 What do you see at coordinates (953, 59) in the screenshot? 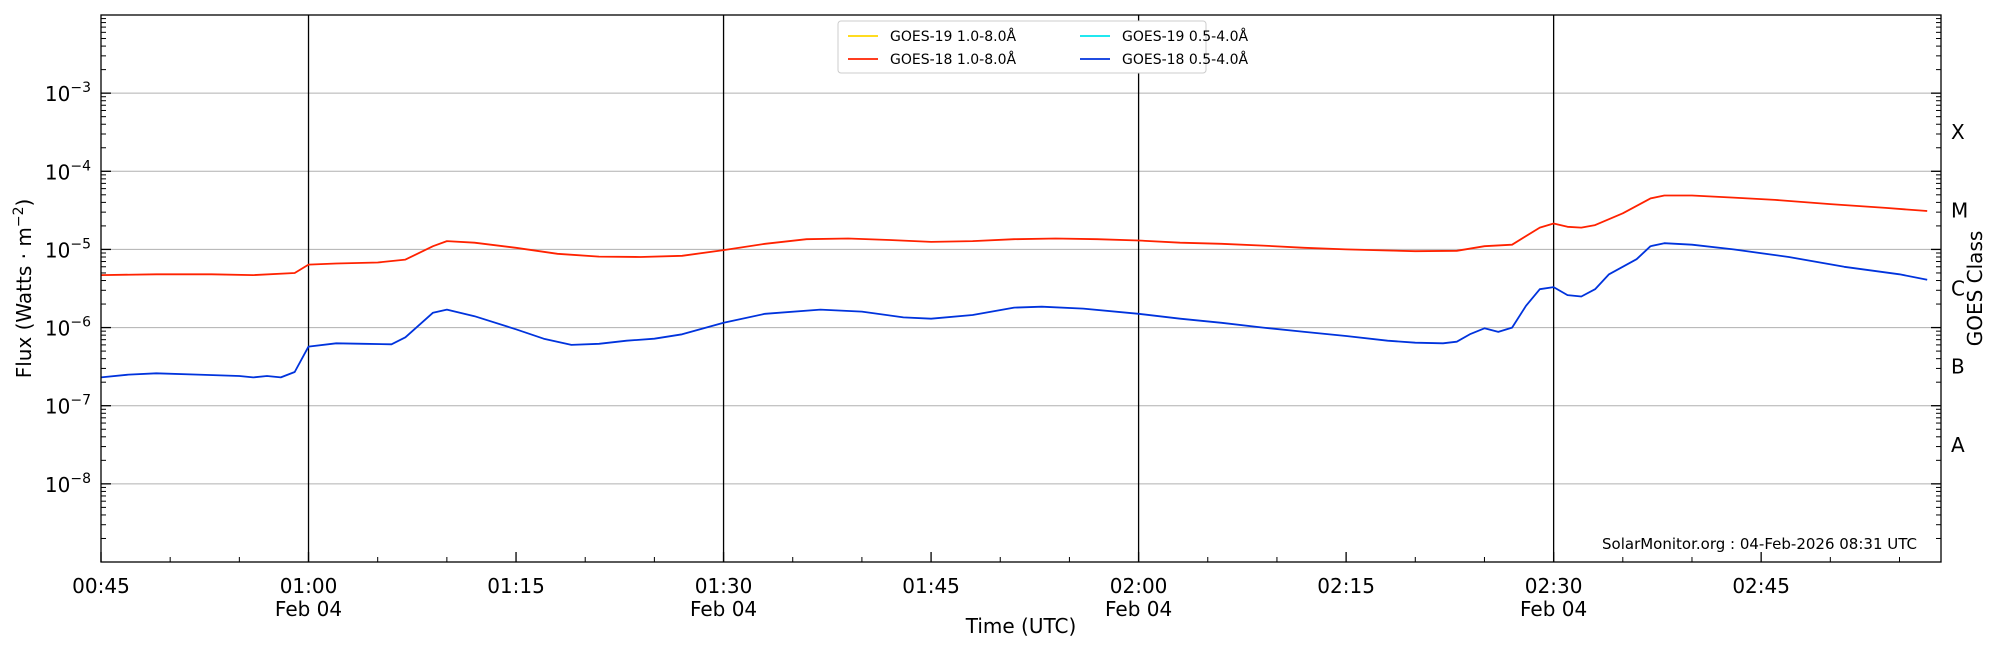
I see `legend-label: GOES-18 1.0-8.0Å` at bounding box center [953, 59].